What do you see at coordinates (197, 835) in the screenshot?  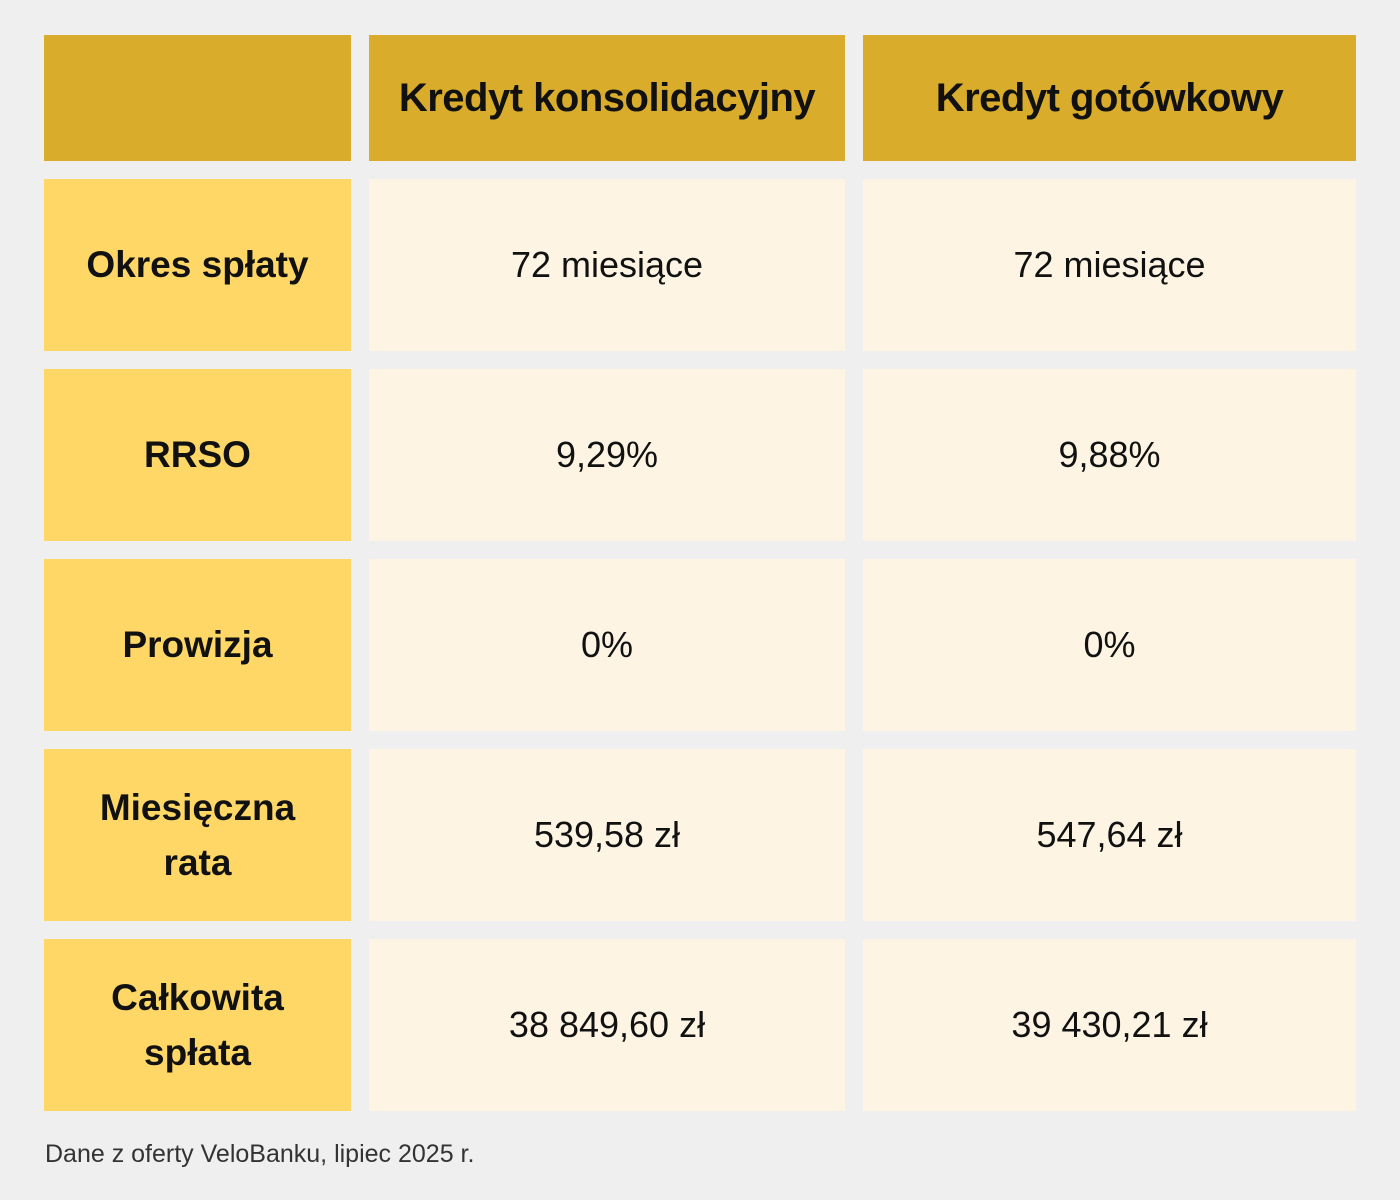 I see `row-label: Miesięczna rata` at bounding box center [197, 835].